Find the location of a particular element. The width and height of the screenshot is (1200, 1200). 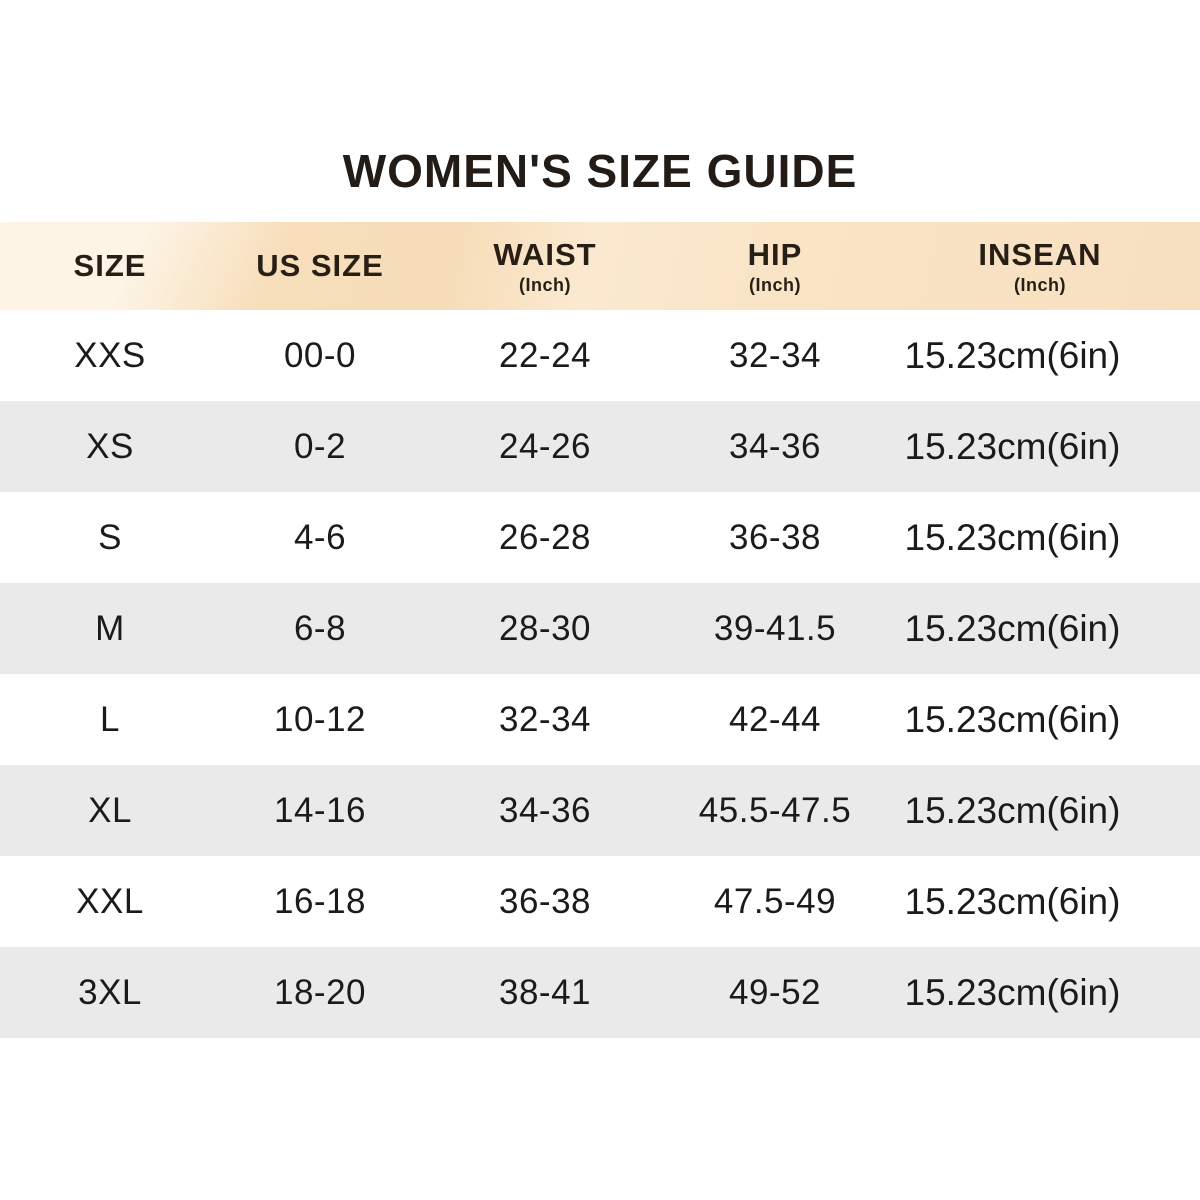

cell-hip: 32-34 is located at coordinates (775, 355).